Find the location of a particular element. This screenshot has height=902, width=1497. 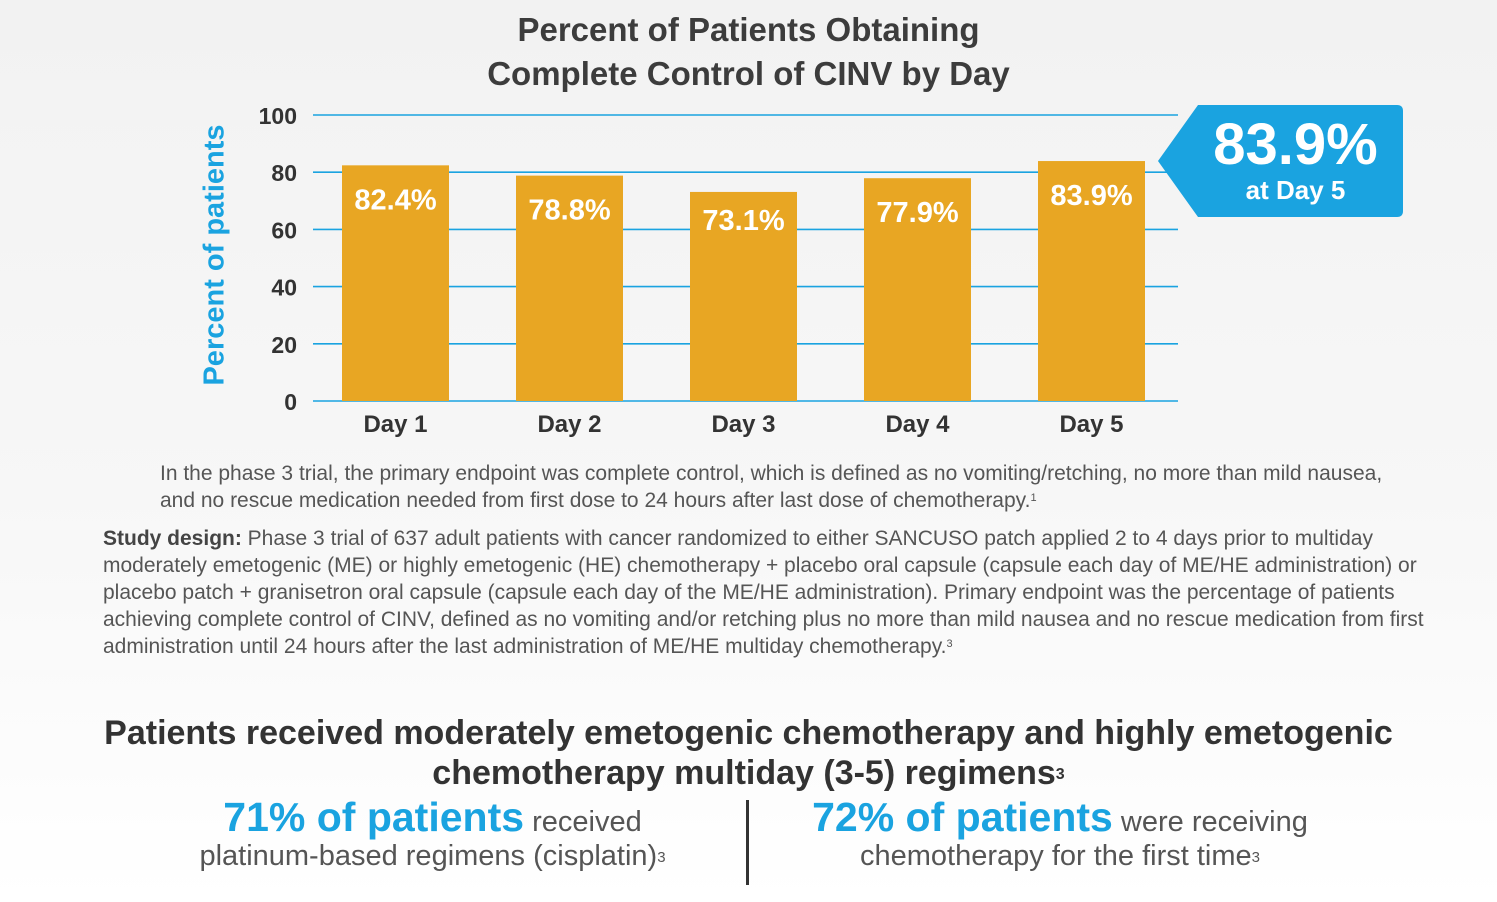

y-axis-label: Percent of patients is located at coordinates (214, 255).